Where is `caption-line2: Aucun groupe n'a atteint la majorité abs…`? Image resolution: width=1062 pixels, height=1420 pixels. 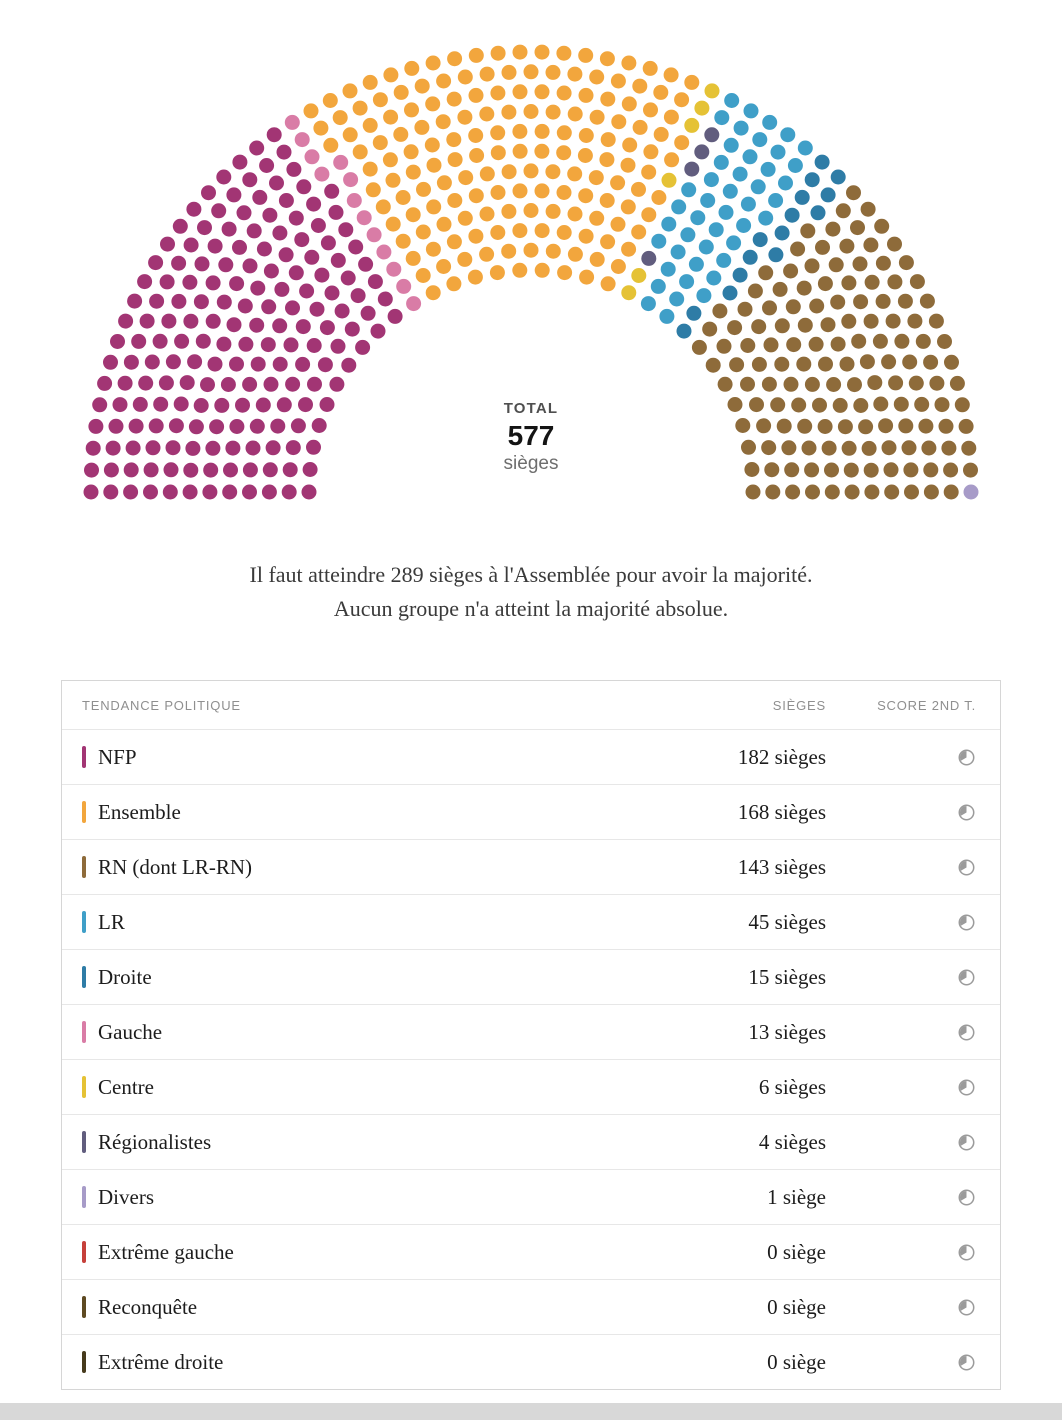
caption-line2: Aucun groupe n'a atteint la majorité abs… is located at coordinates (531, 608).